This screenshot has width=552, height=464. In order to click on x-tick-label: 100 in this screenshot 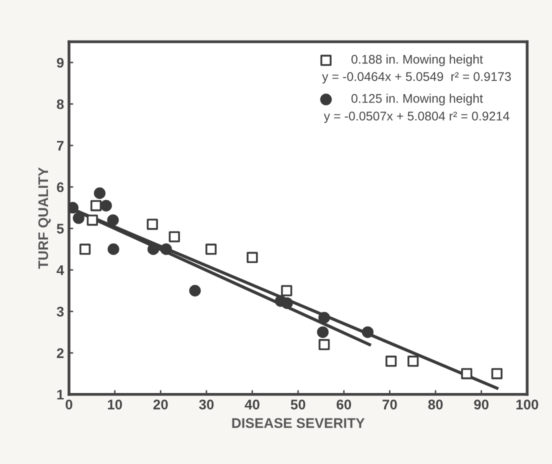, I will do `click(527, 405)`.